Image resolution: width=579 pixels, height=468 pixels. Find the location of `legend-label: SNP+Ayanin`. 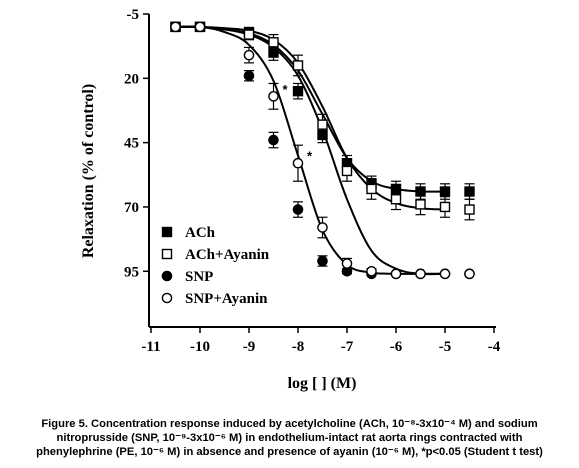

legend-label: SNP+Ayanin is located at coordinates (226, 299).